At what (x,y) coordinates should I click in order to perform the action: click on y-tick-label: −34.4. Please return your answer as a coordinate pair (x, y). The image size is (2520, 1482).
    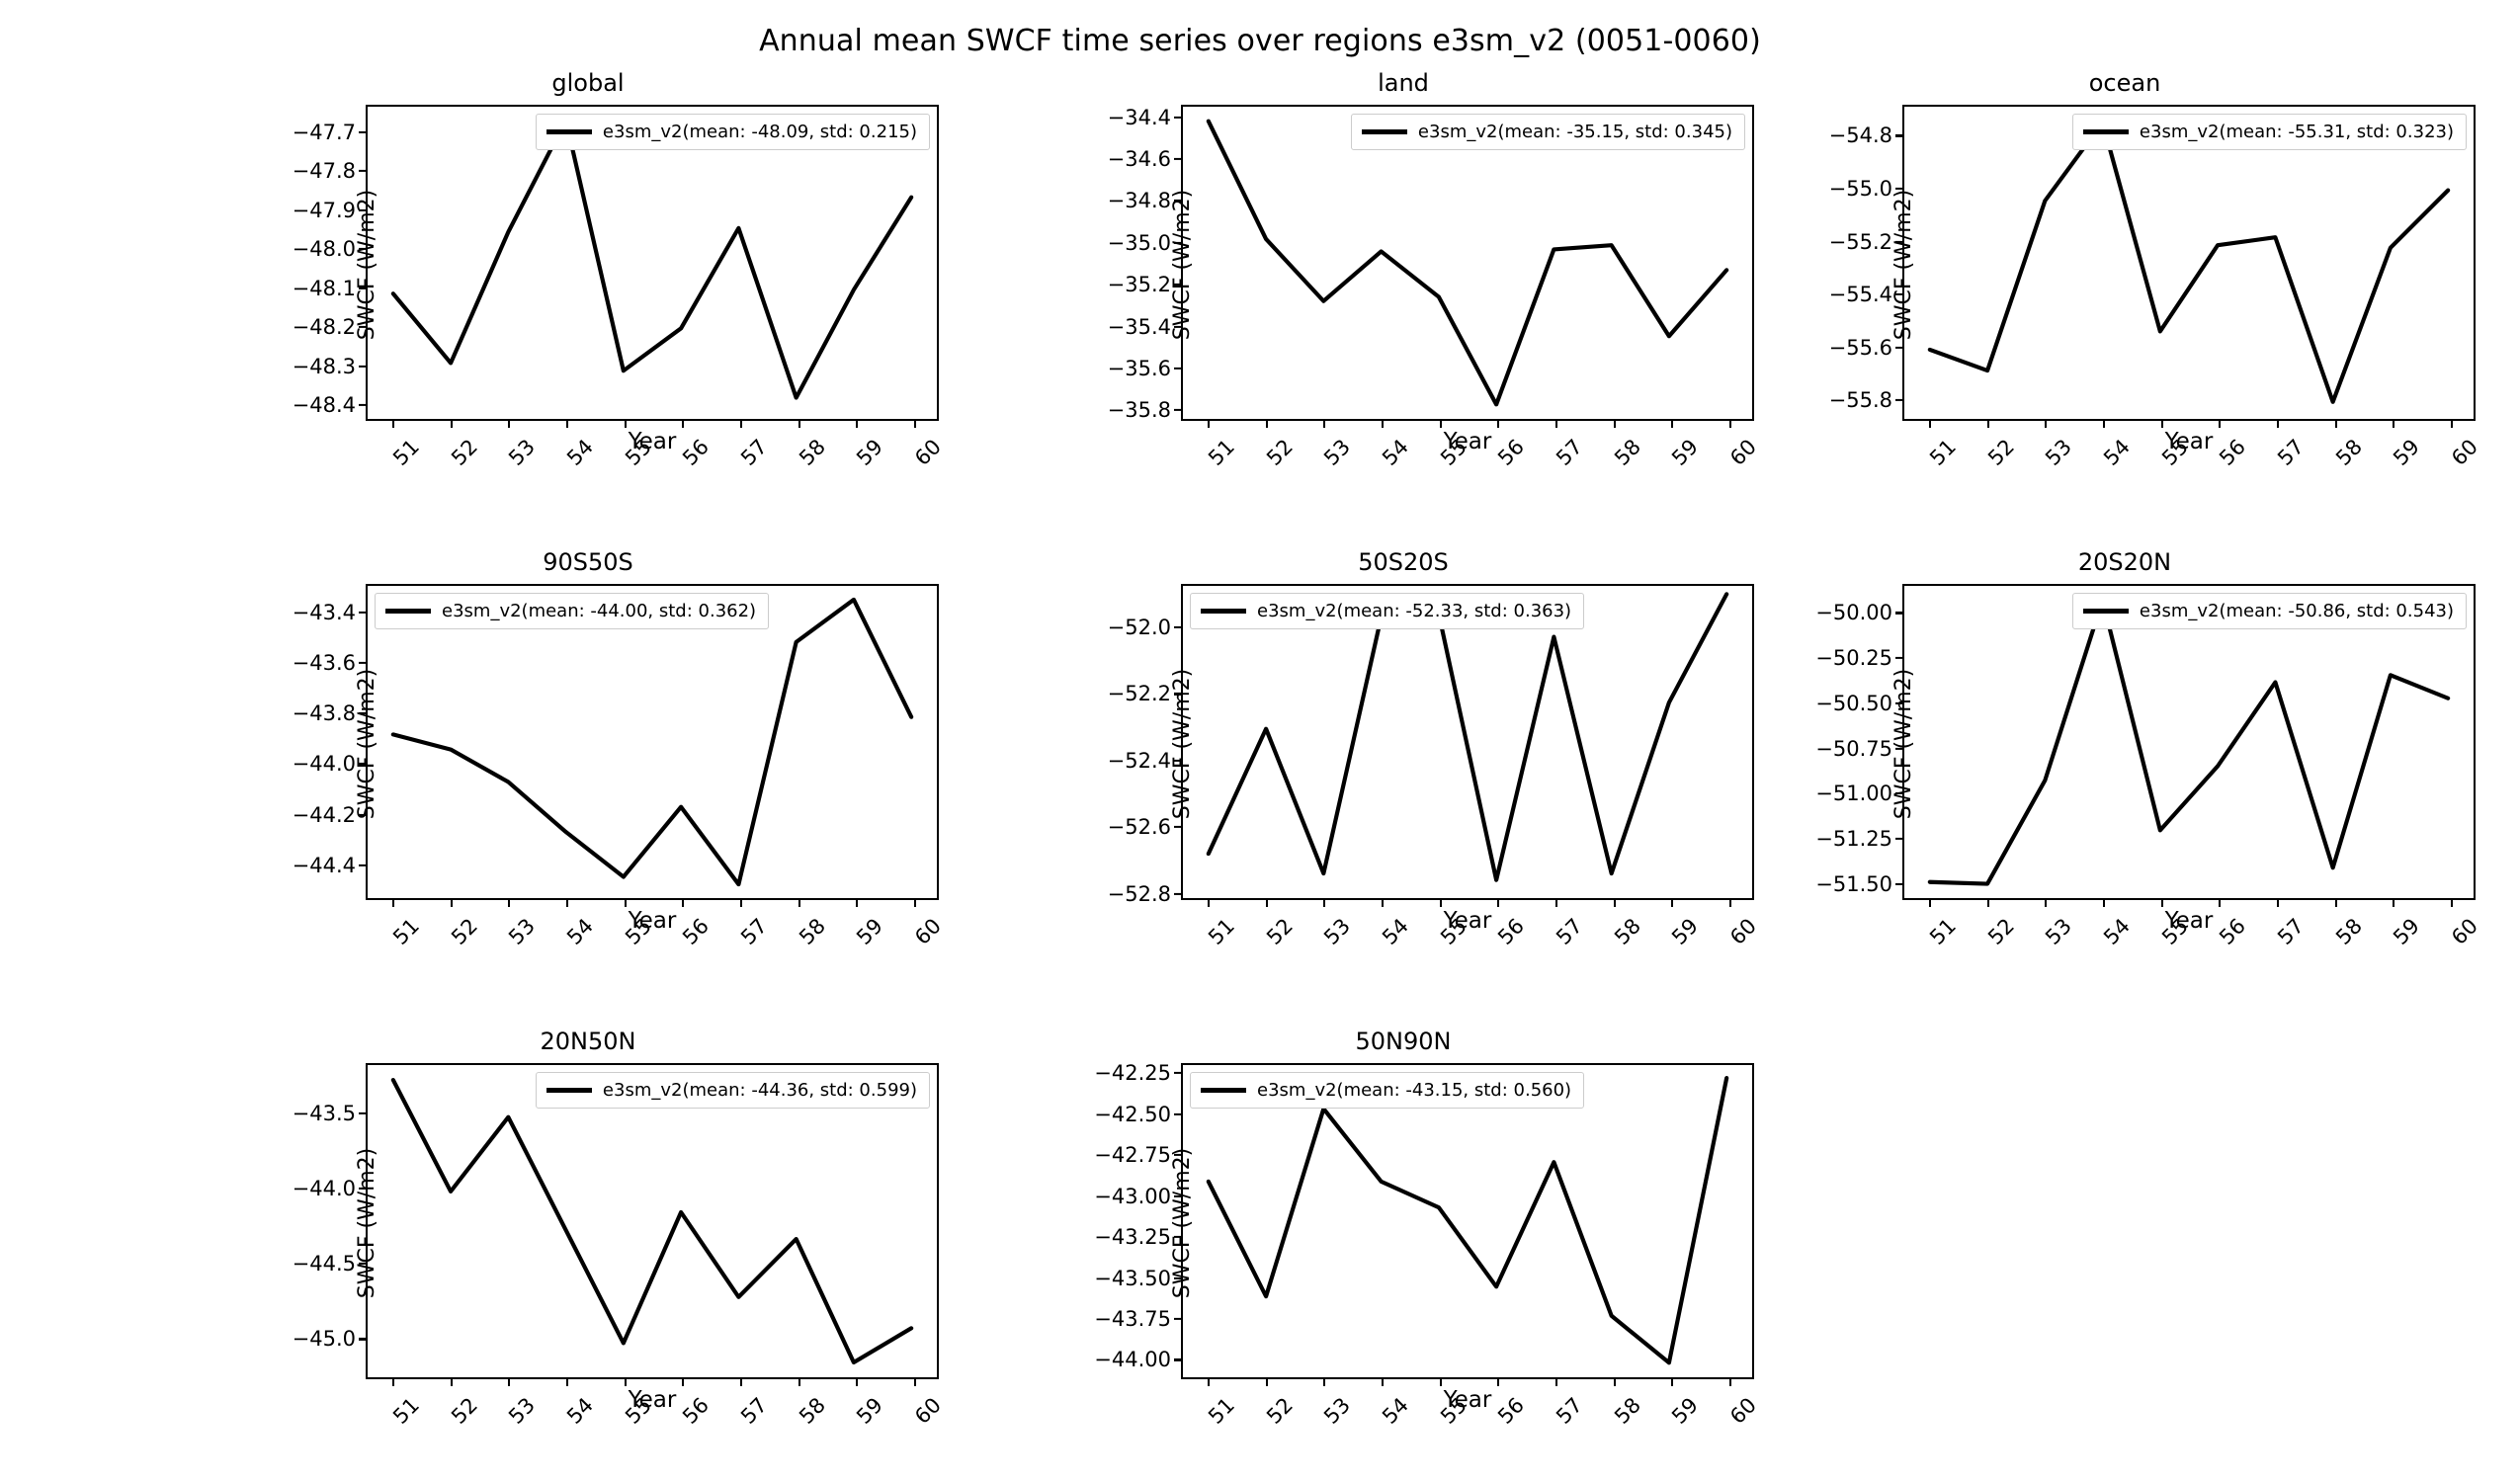
    Looking at the image, I should click on (1139, 117).